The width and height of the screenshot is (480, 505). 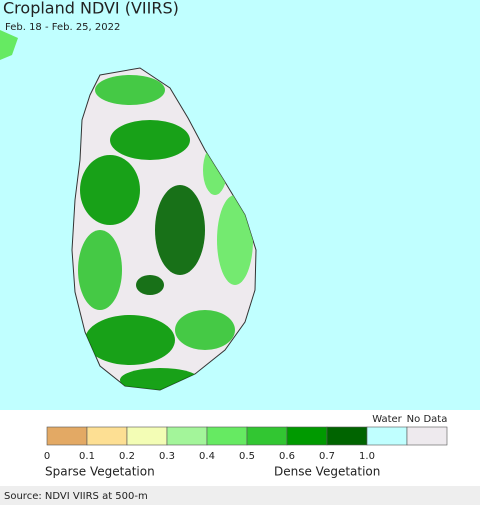 I want to click on legend-swatch-label: No Data, so click(x=427, y=419).